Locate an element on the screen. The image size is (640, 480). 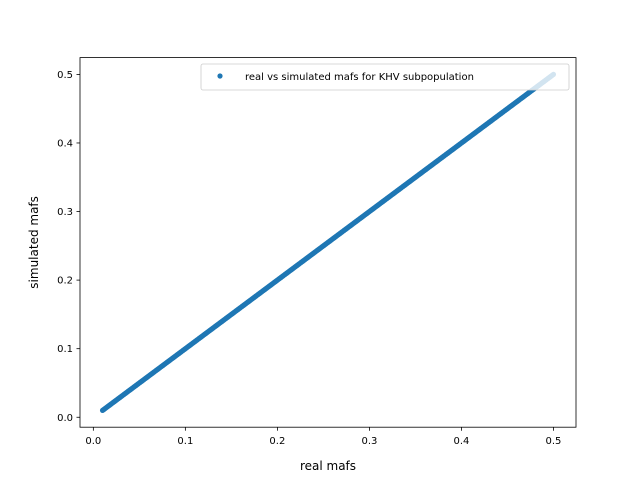
y-tick-label: 0.4 is located at coordinates (65, 143).